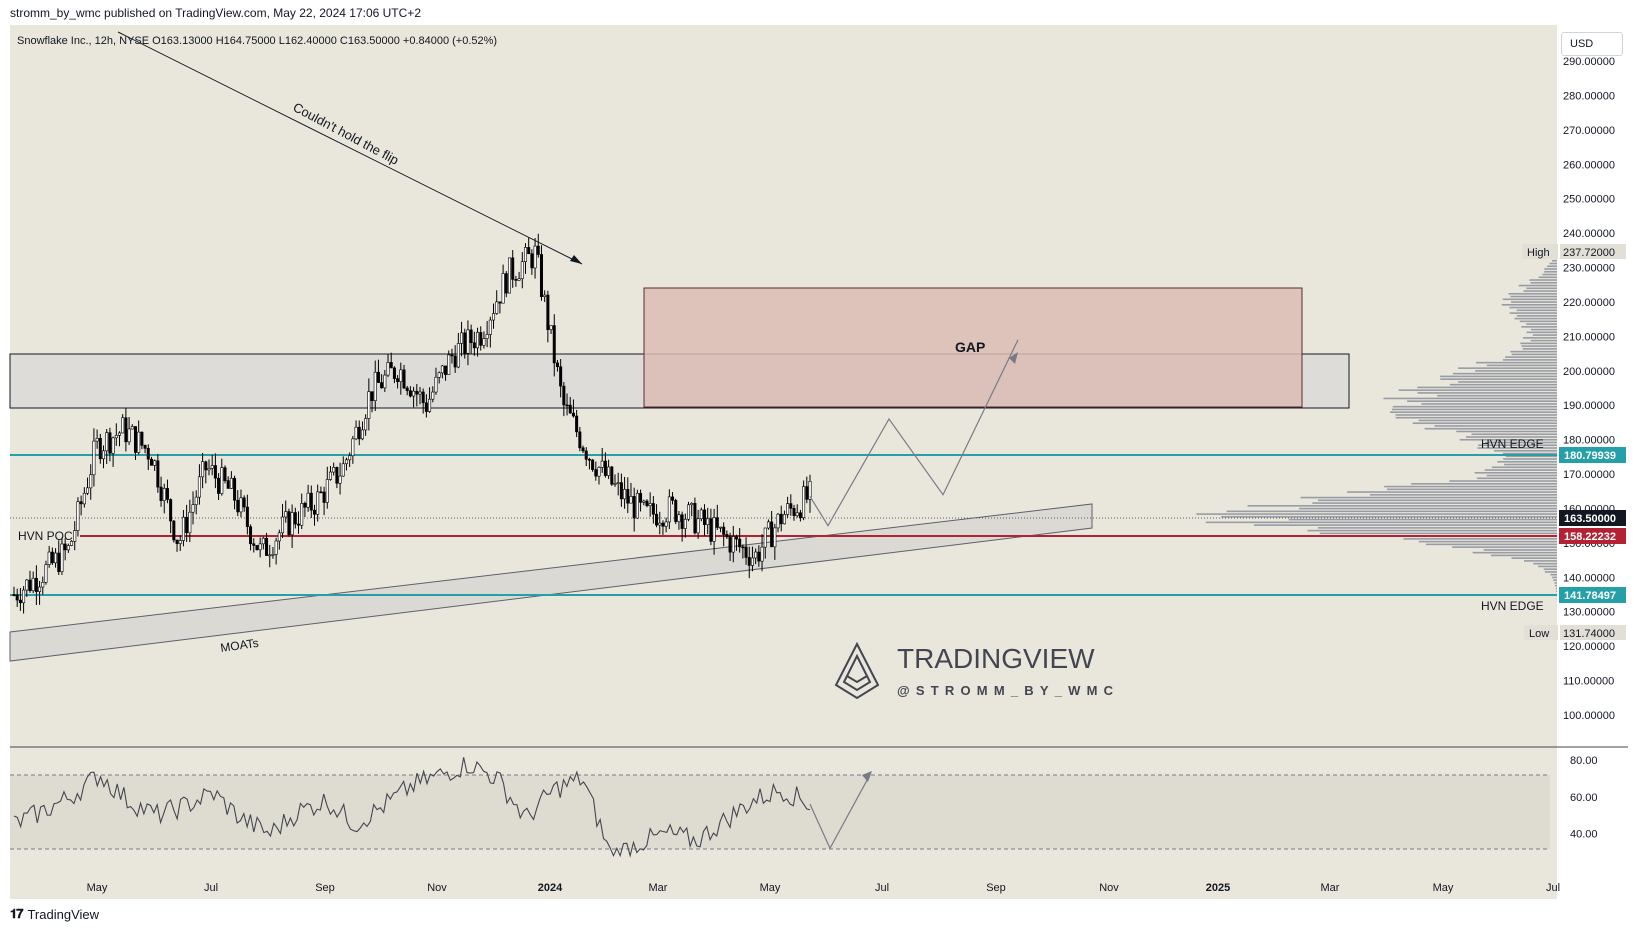 The height and width of the screenshot is (931, 1634). What do you see at coordinates (1575, 632) in the screenshot?
I see `low-marker: Low 131.74000` at bounding box center [1575, 632].